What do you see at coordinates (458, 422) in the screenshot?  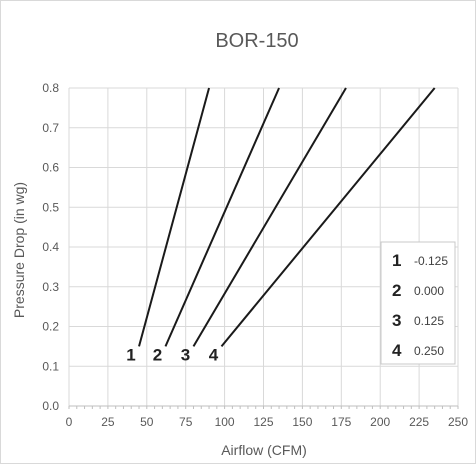 I see `x-tick-label: 250` at bounding box center [458, 422].